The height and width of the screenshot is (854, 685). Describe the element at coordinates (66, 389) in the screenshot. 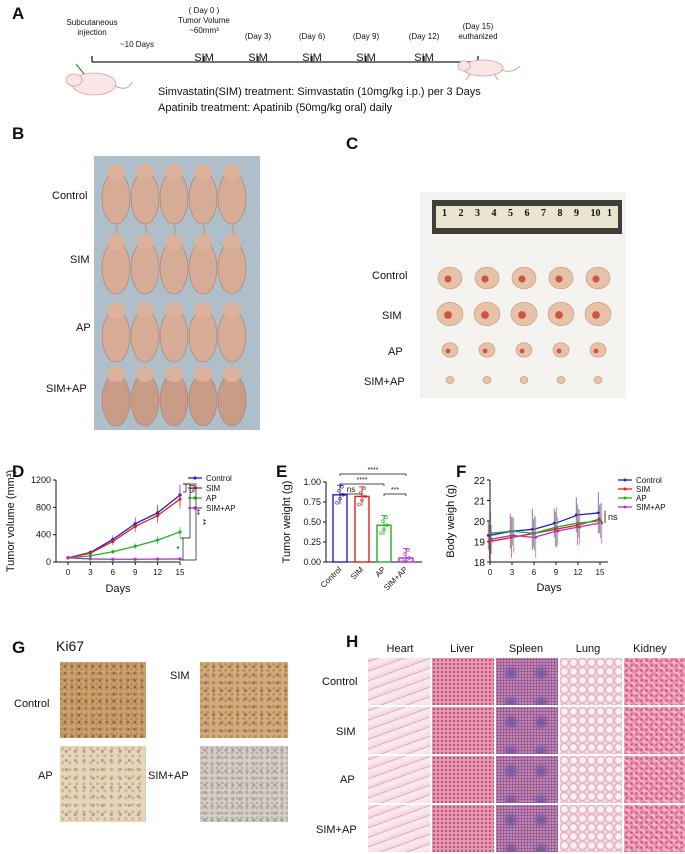

I see `b-label-simap: SIM+AP` at that location.